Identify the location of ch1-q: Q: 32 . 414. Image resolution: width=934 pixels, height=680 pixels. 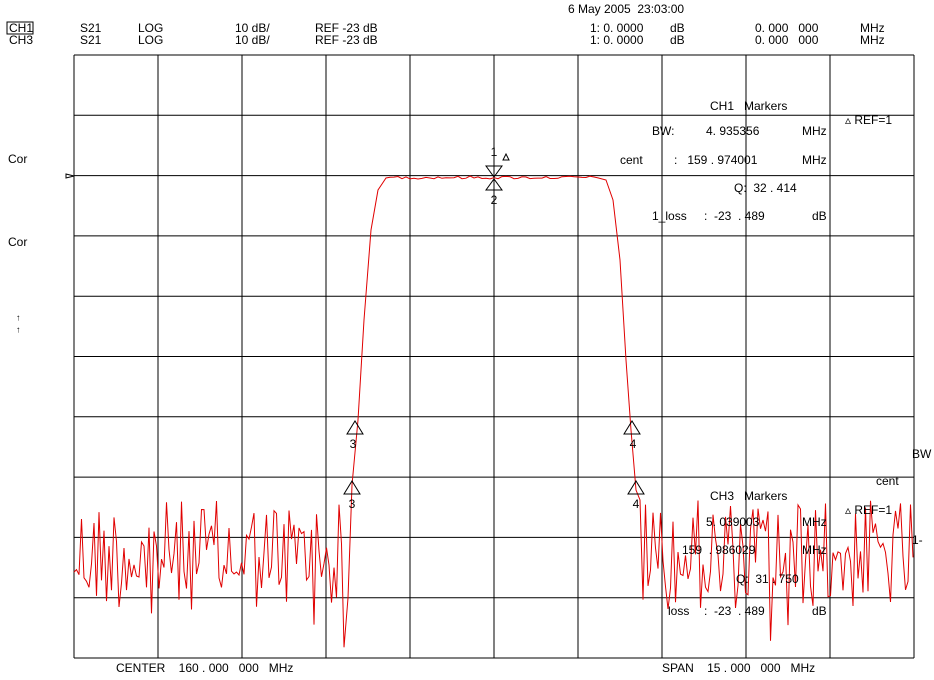
(765, 188).